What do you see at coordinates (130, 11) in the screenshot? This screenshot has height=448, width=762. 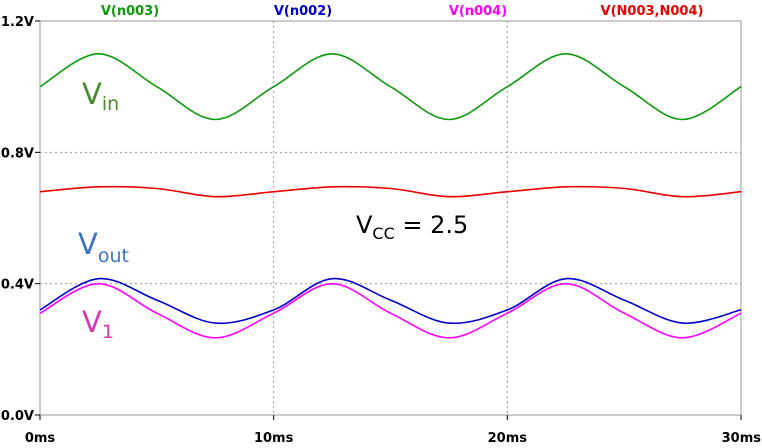 I see `legend-entry-0: V(n003)` at bounding box center [130, 11].